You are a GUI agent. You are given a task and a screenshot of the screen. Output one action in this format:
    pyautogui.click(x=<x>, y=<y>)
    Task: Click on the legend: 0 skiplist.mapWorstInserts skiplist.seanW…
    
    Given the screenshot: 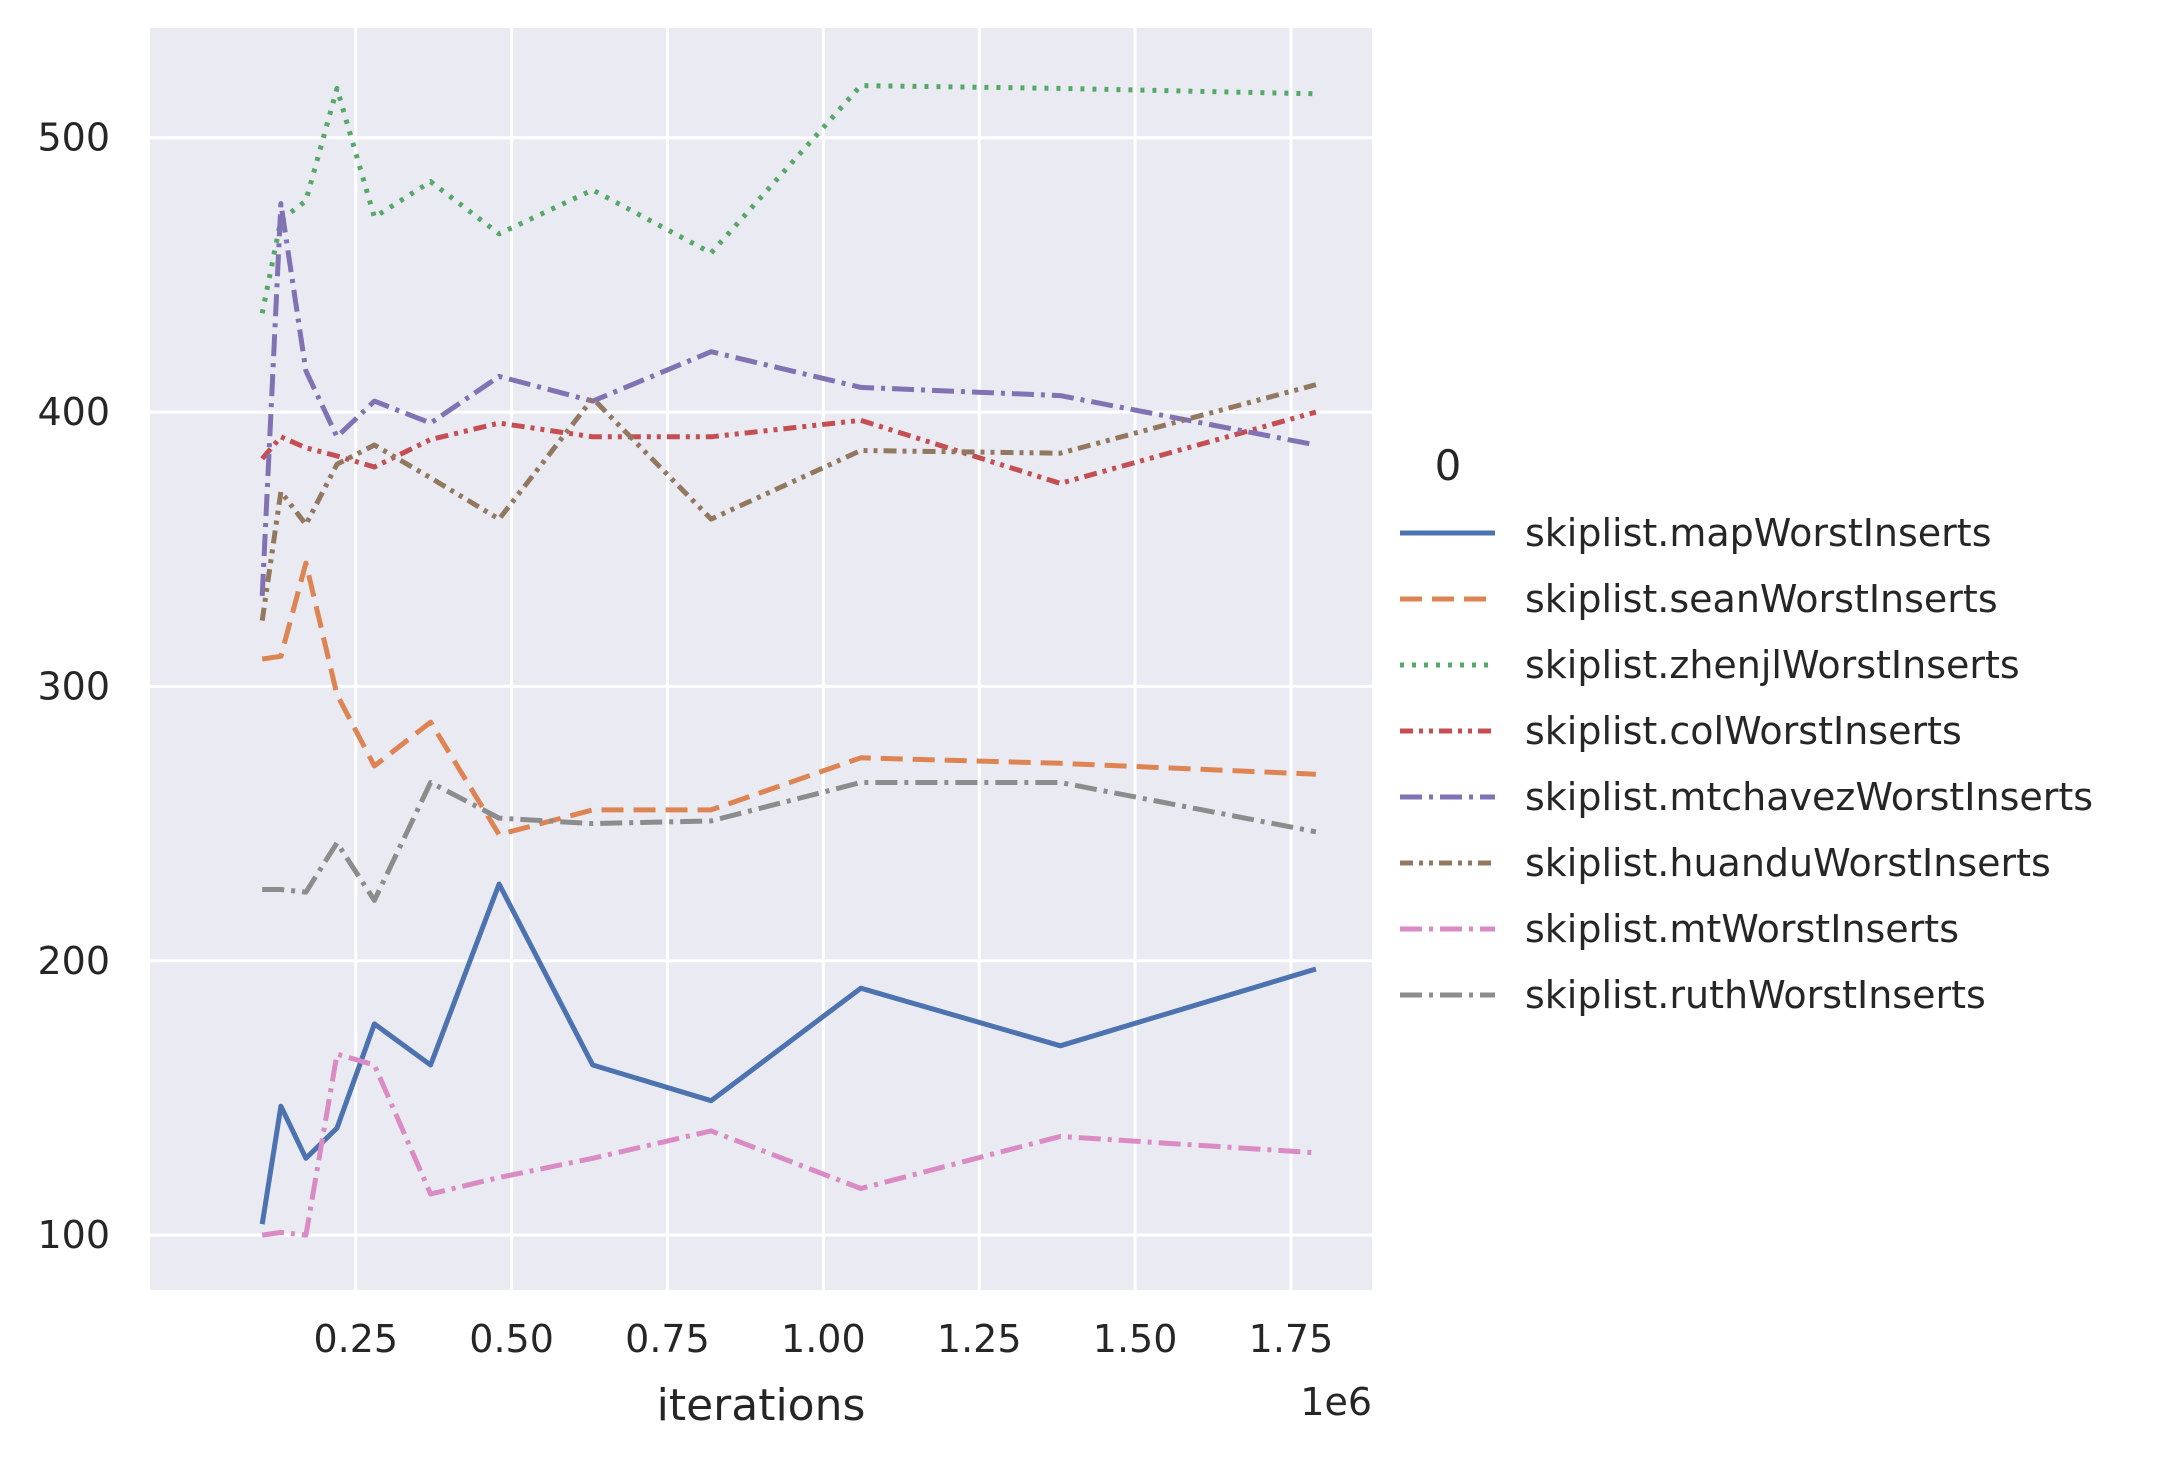 What is the action you would take?
    pyautogui.click(x=1746, y=729)
    